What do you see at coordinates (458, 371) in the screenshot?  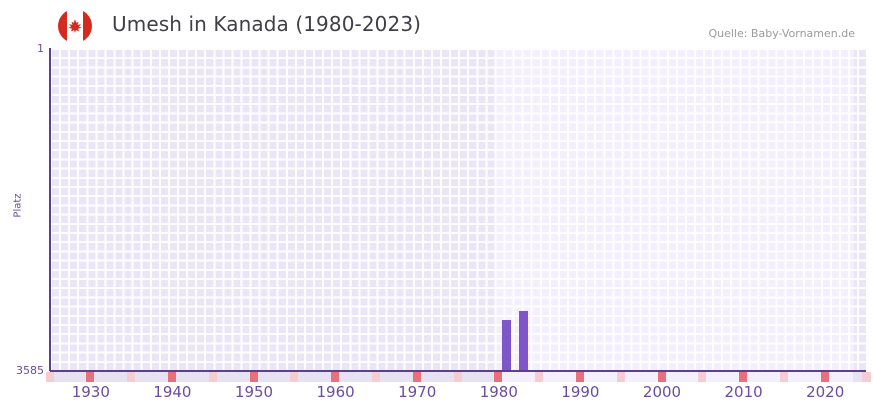 I see `x-axis-line` at bounding box center [458, 371].